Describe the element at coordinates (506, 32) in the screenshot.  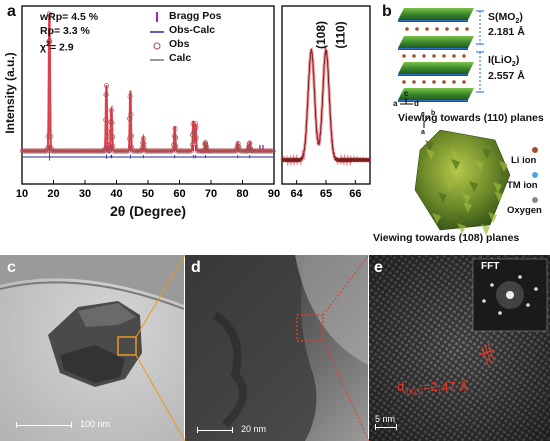
I see `s-layer-value: 2.181 Å` at that location.